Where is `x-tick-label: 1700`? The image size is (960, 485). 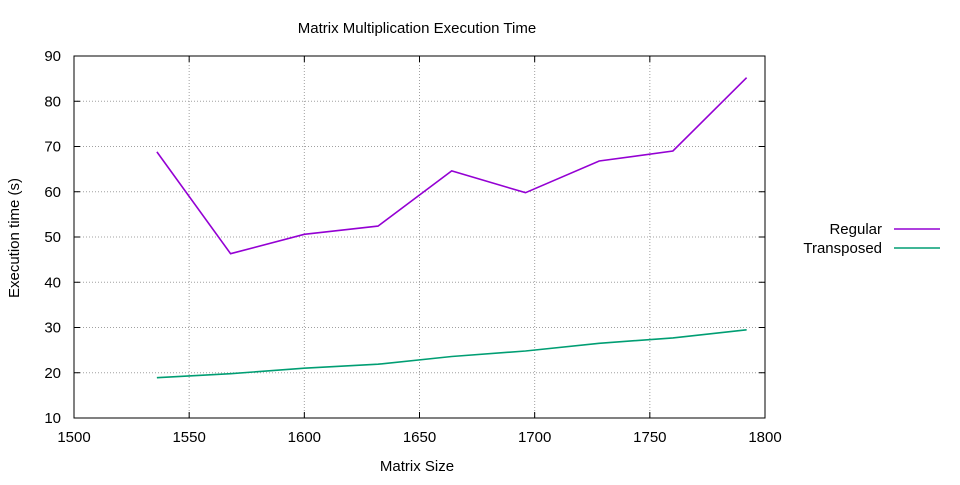 x-tick-label: 1700 is located at coordinates (534, 437).